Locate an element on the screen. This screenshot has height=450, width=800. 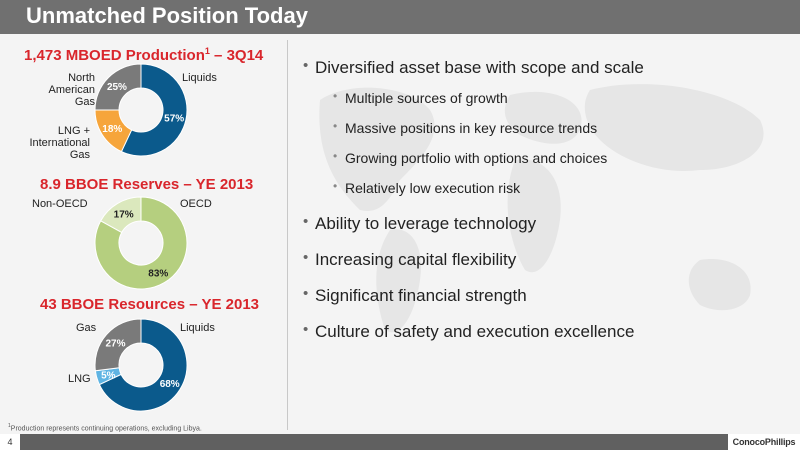
chart-title-reserves: 8.9 BBOE Reserves – YE 2013 is located at coordinates (147, 184).